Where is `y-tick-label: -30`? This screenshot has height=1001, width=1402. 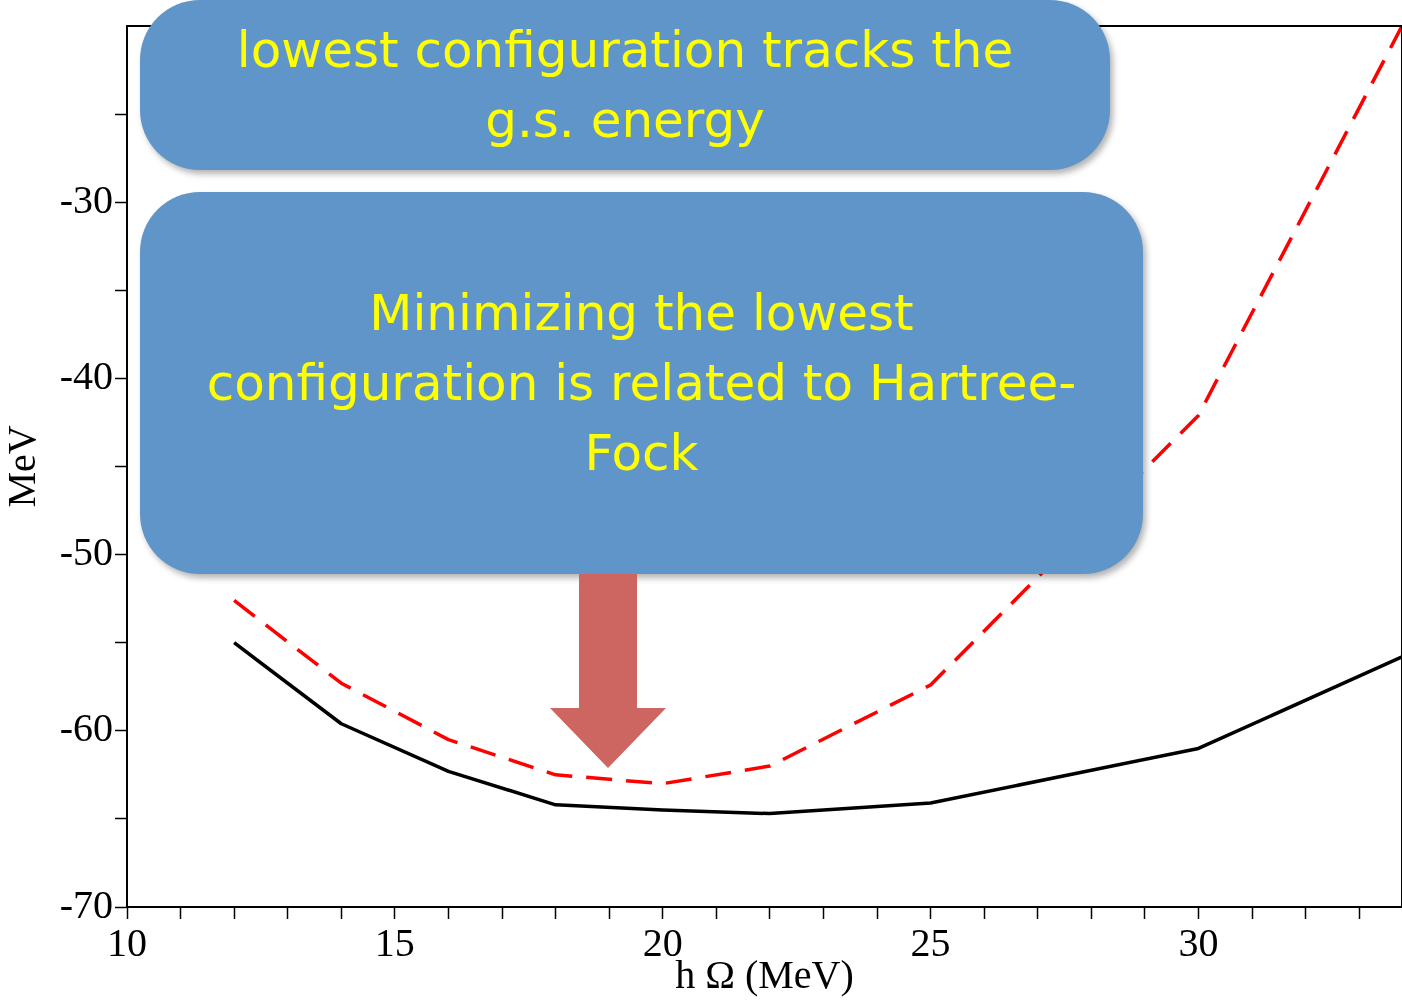
y-tick-label: -30 is located at coordinates (86, 199).